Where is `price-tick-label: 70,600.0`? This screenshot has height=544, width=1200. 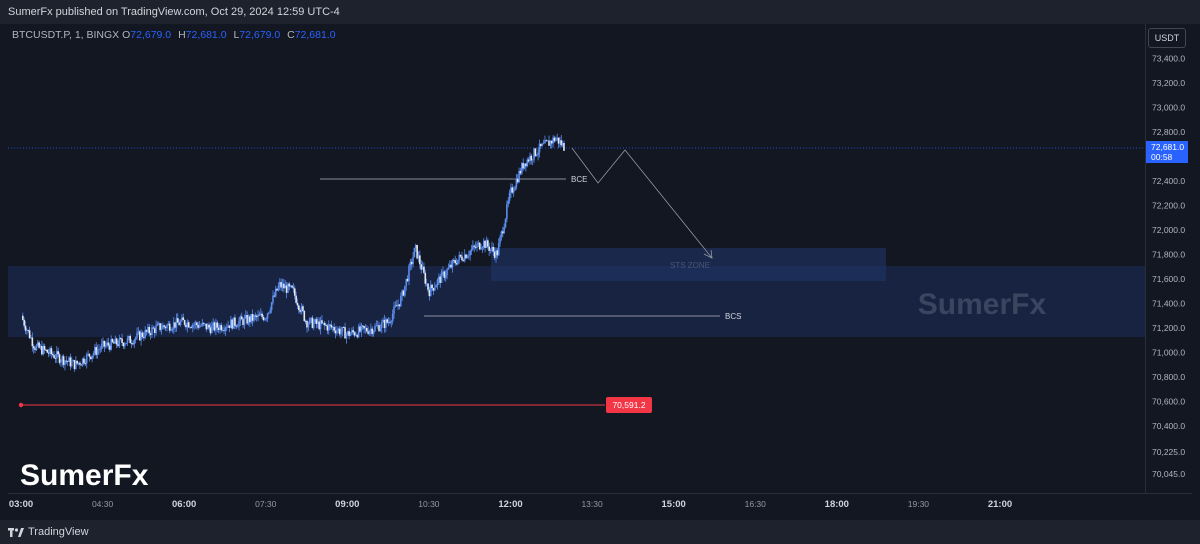
price-tick-label: 70,600.0 is located at coordinates (1168, 402).